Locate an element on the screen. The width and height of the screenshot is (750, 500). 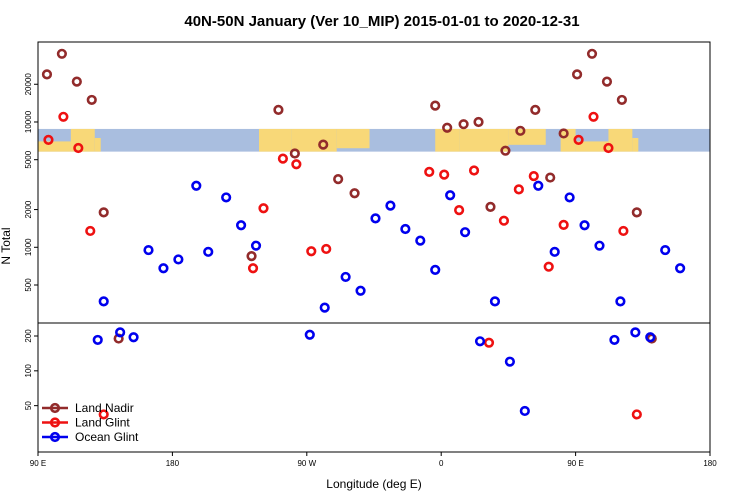
x-axis: 90 E 180 90 W 0 90 E 180 is located at coordinates (373, 460).